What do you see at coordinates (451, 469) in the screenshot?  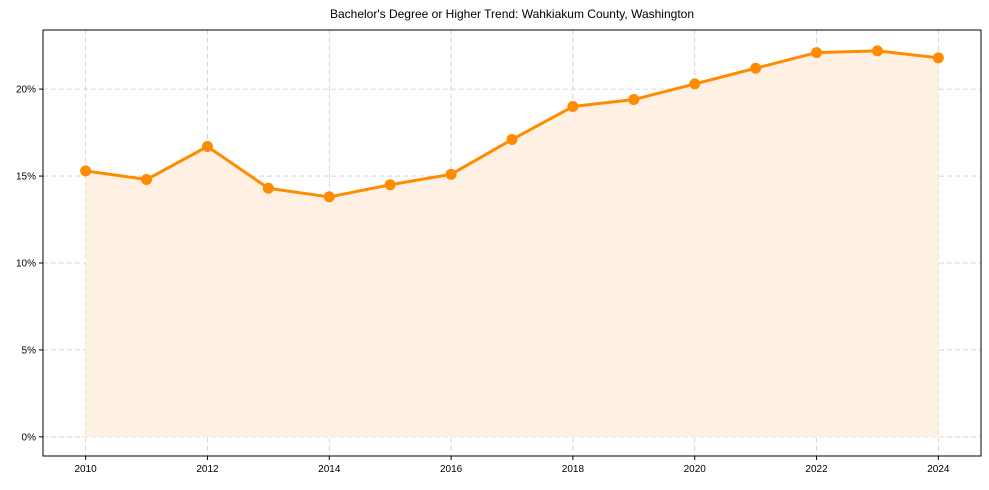 I see `x-tick-label: 2016` at bounding box center [451, 469].